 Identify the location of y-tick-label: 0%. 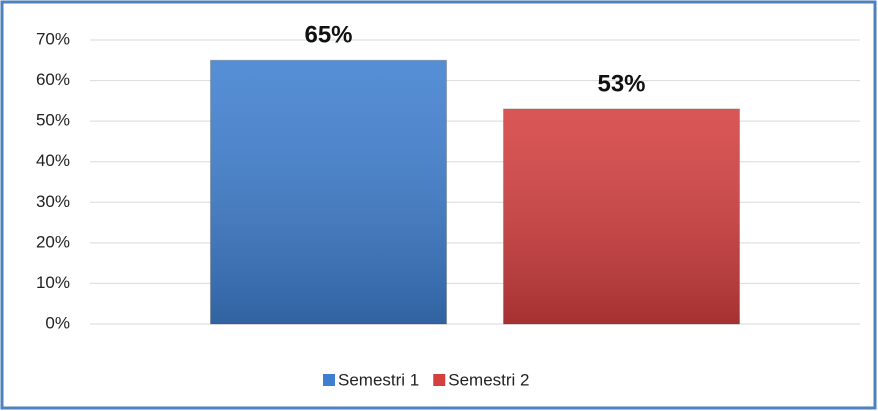
(57, 322).